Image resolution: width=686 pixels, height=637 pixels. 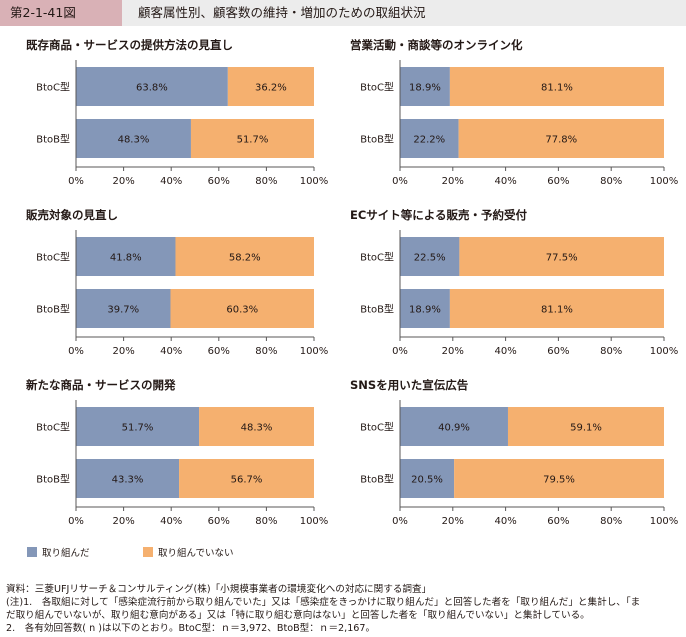 I want to click on data-label: 59.1%, so click(x=586, y=428).